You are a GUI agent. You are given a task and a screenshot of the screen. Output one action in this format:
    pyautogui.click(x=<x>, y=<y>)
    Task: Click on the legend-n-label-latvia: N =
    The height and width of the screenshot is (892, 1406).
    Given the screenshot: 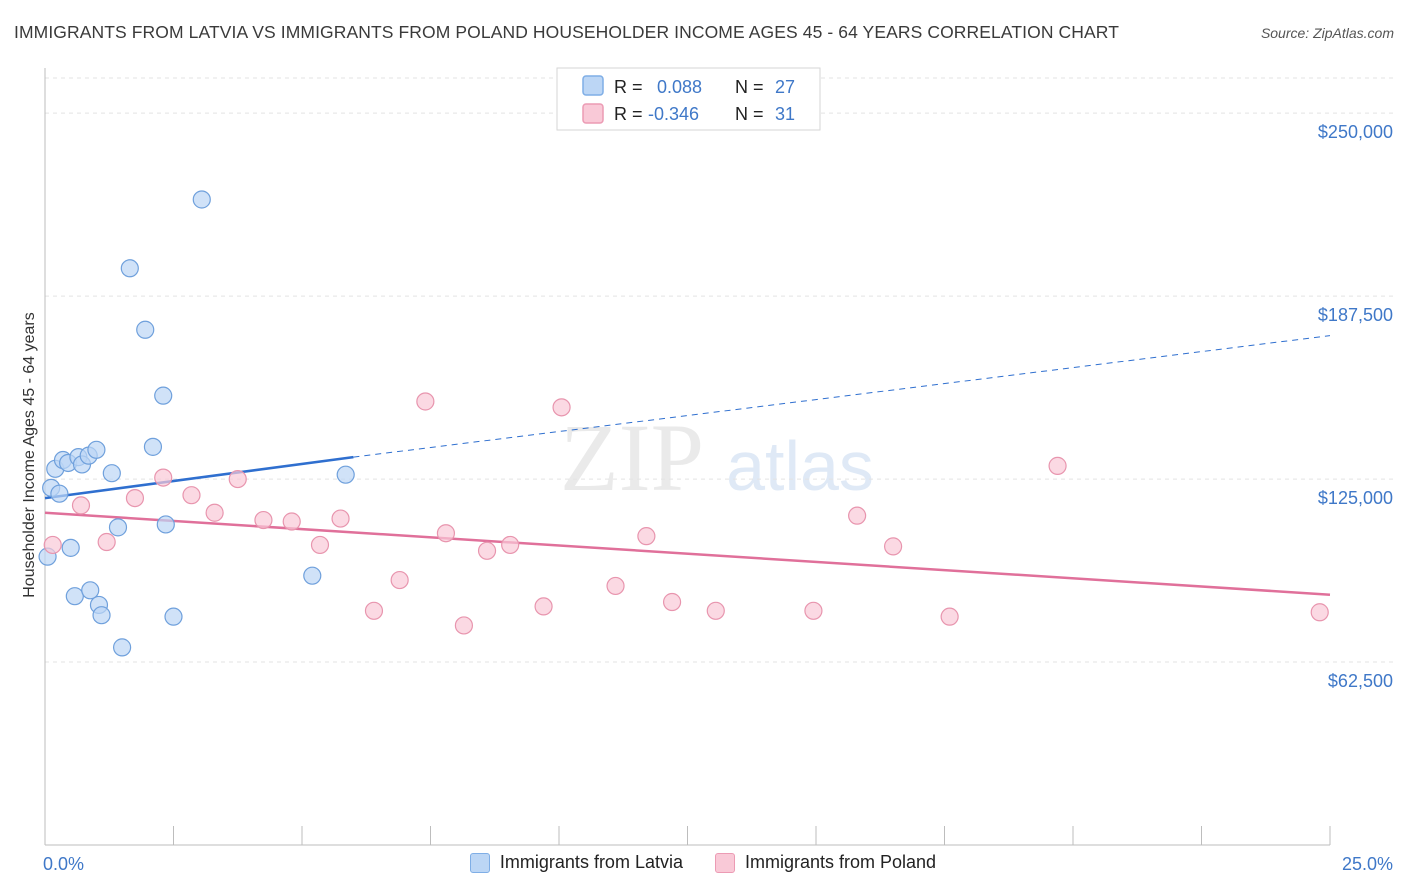 What is the action you would take?
    pyautogui.click(x=749, y=87)
    